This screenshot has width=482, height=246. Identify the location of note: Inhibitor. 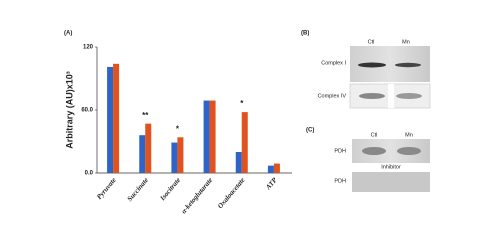
(391, 167).